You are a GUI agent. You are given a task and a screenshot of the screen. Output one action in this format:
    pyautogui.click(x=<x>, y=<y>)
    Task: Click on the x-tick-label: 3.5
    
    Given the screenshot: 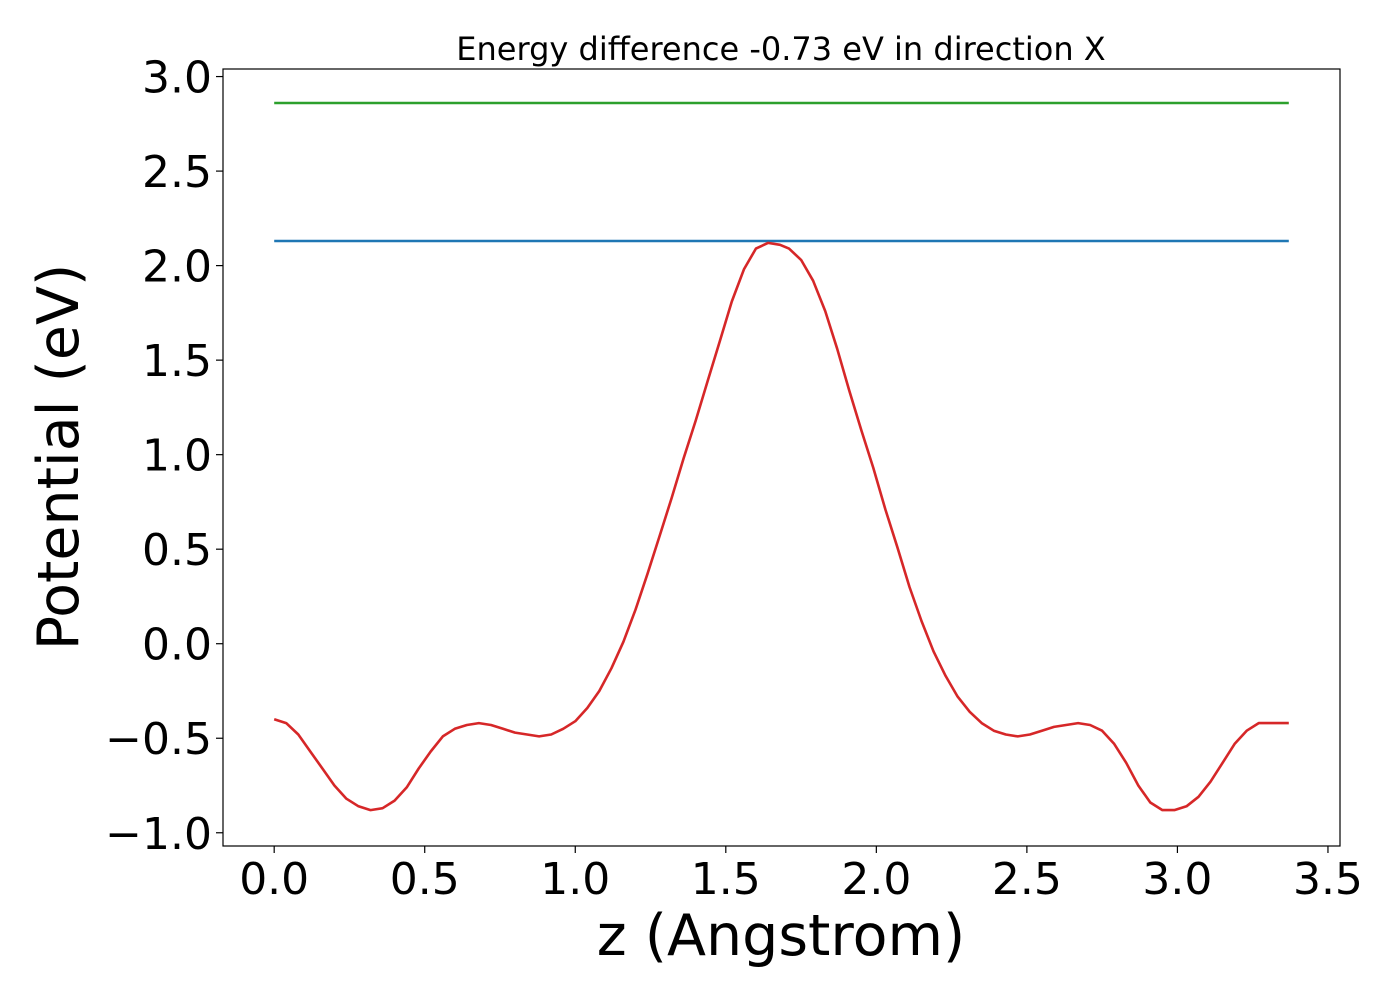 What is the action you would take?
    pyautogui.click(x=1328, y=879)
    